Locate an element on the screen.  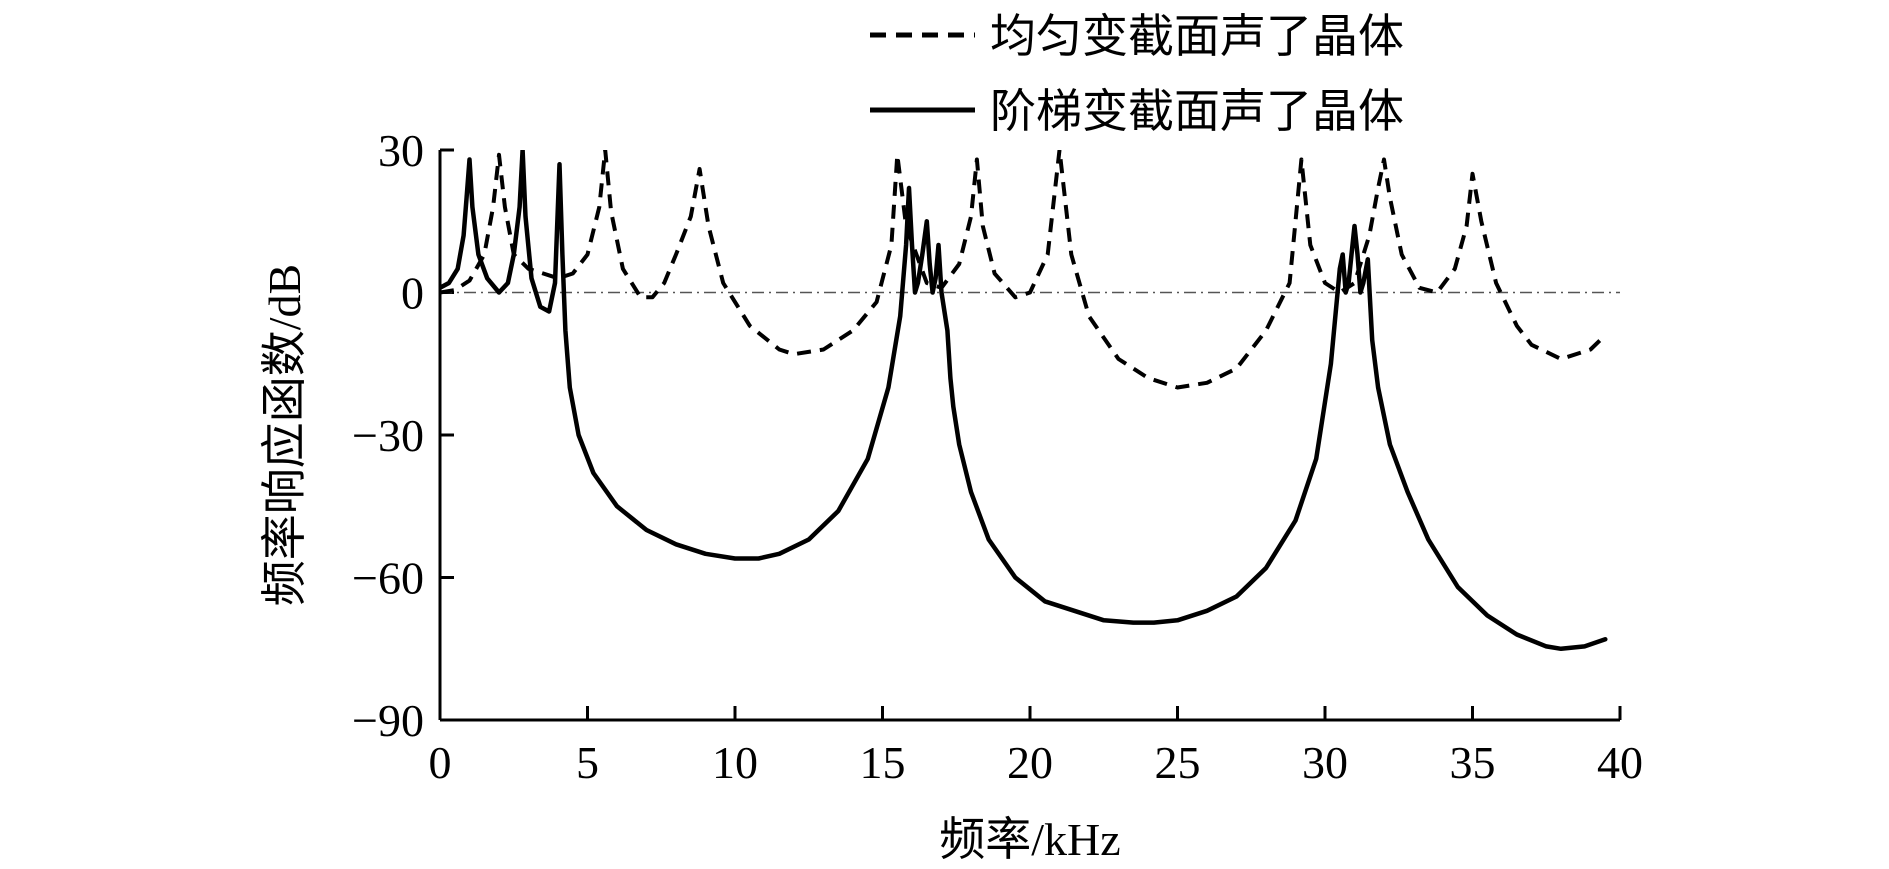
y-tick-label: −90 is located at coordinates (388, 720).